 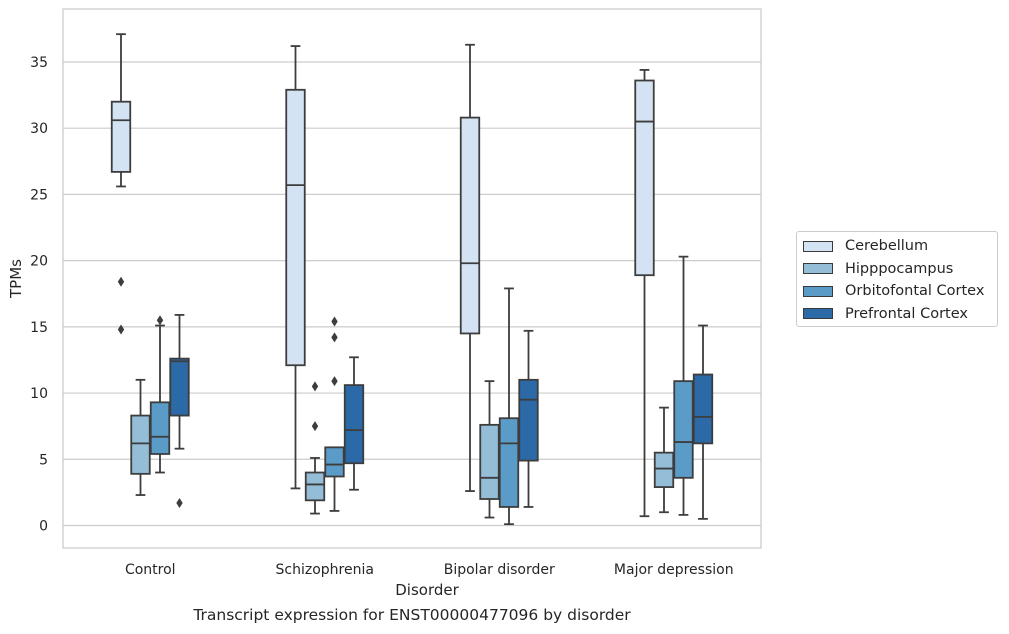 I want to click on y-tick-label: 15, so click(x=39, y=328).